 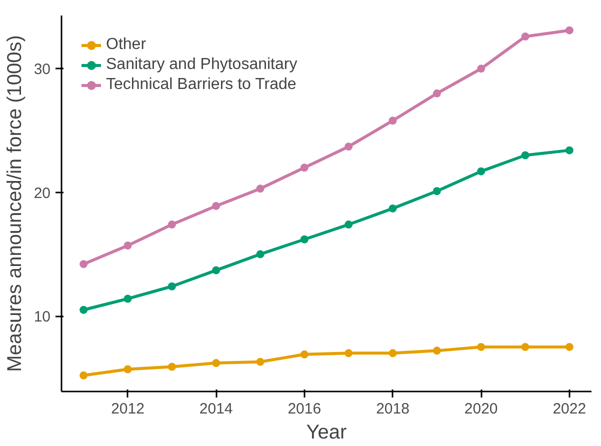 I want to click on legend-label: Sanitary and Phytosanitary, so click(x=202, y=65).